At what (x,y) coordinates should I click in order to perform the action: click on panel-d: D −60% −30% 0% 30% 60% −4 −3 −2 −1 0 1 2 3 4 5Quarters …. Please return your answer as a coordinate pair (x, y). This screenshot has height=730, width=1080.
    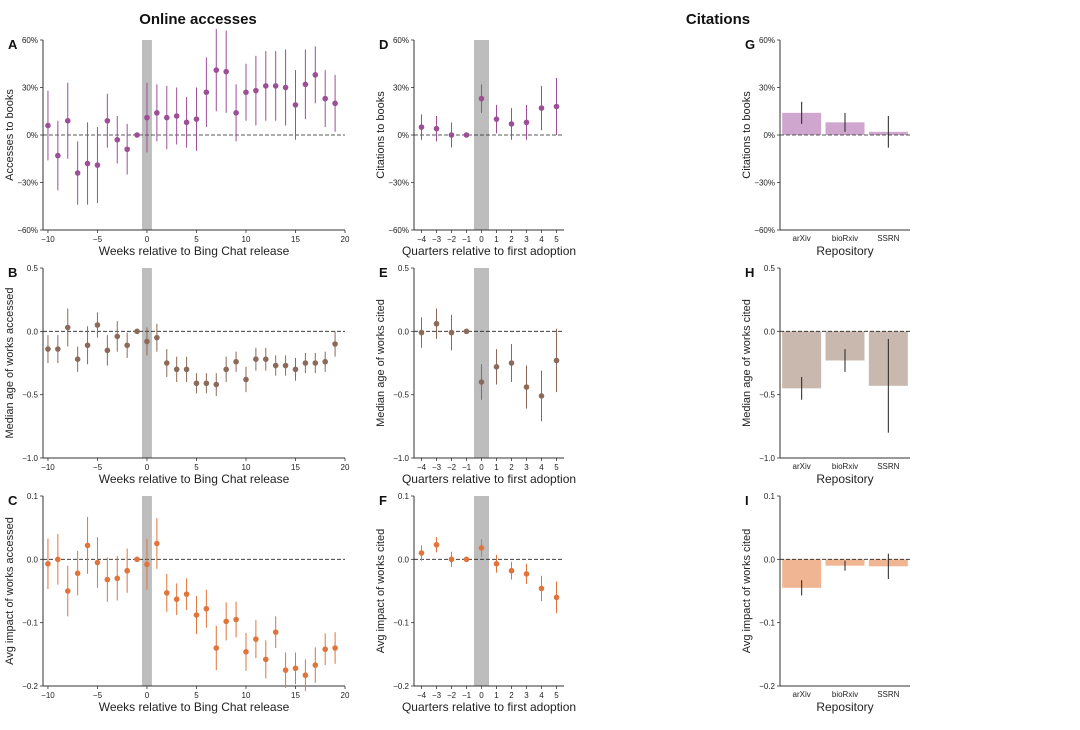
    Looking at the image, I should click on (475, 147).